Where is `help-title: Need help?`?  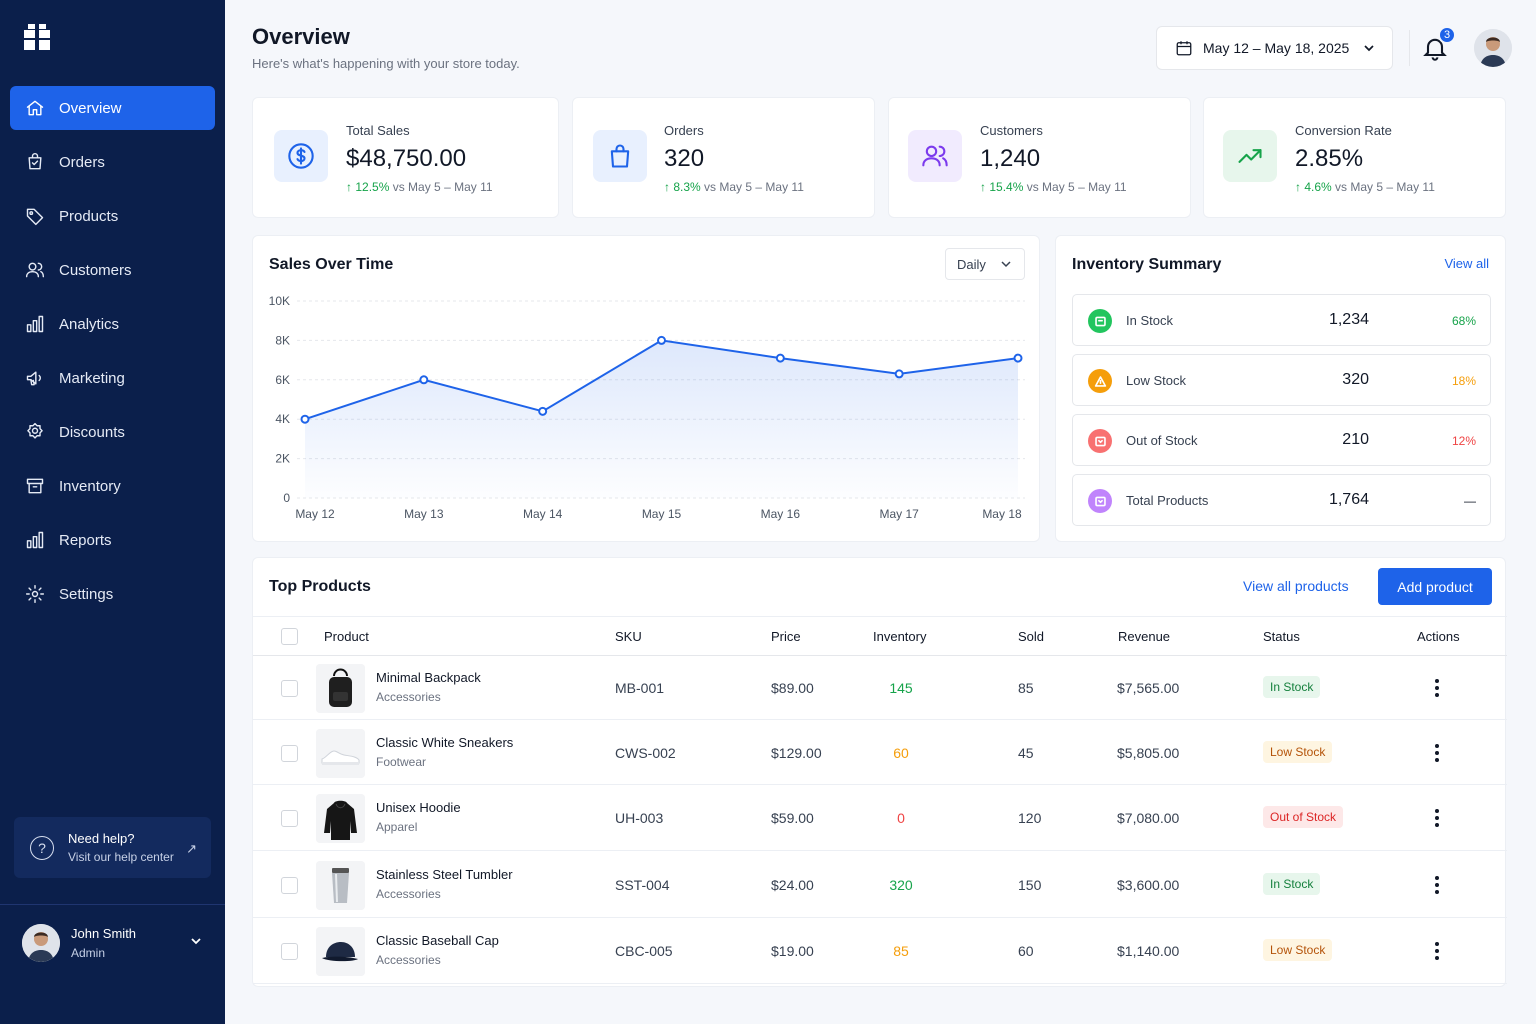 help-title: Need help? is located at coordinates (101, 838).